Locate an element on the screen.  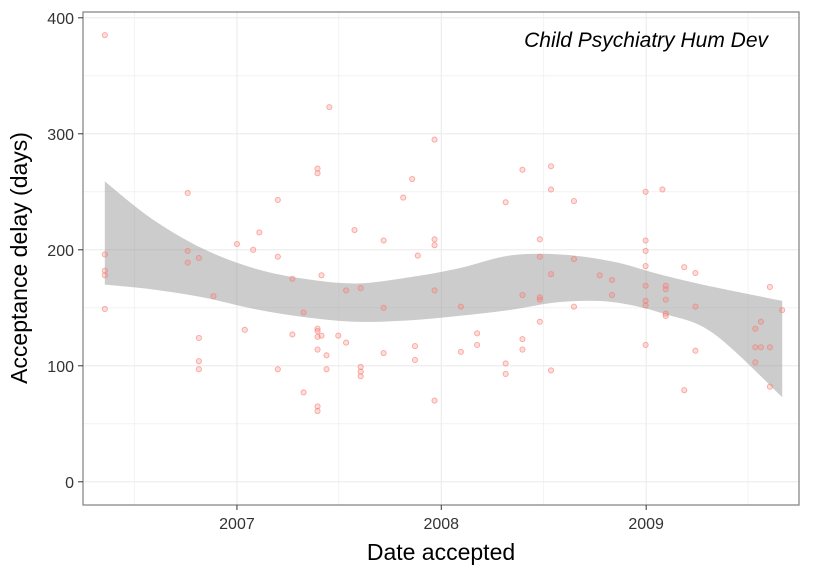
y-tick-label: 100 is located at coordinates (60, 367).